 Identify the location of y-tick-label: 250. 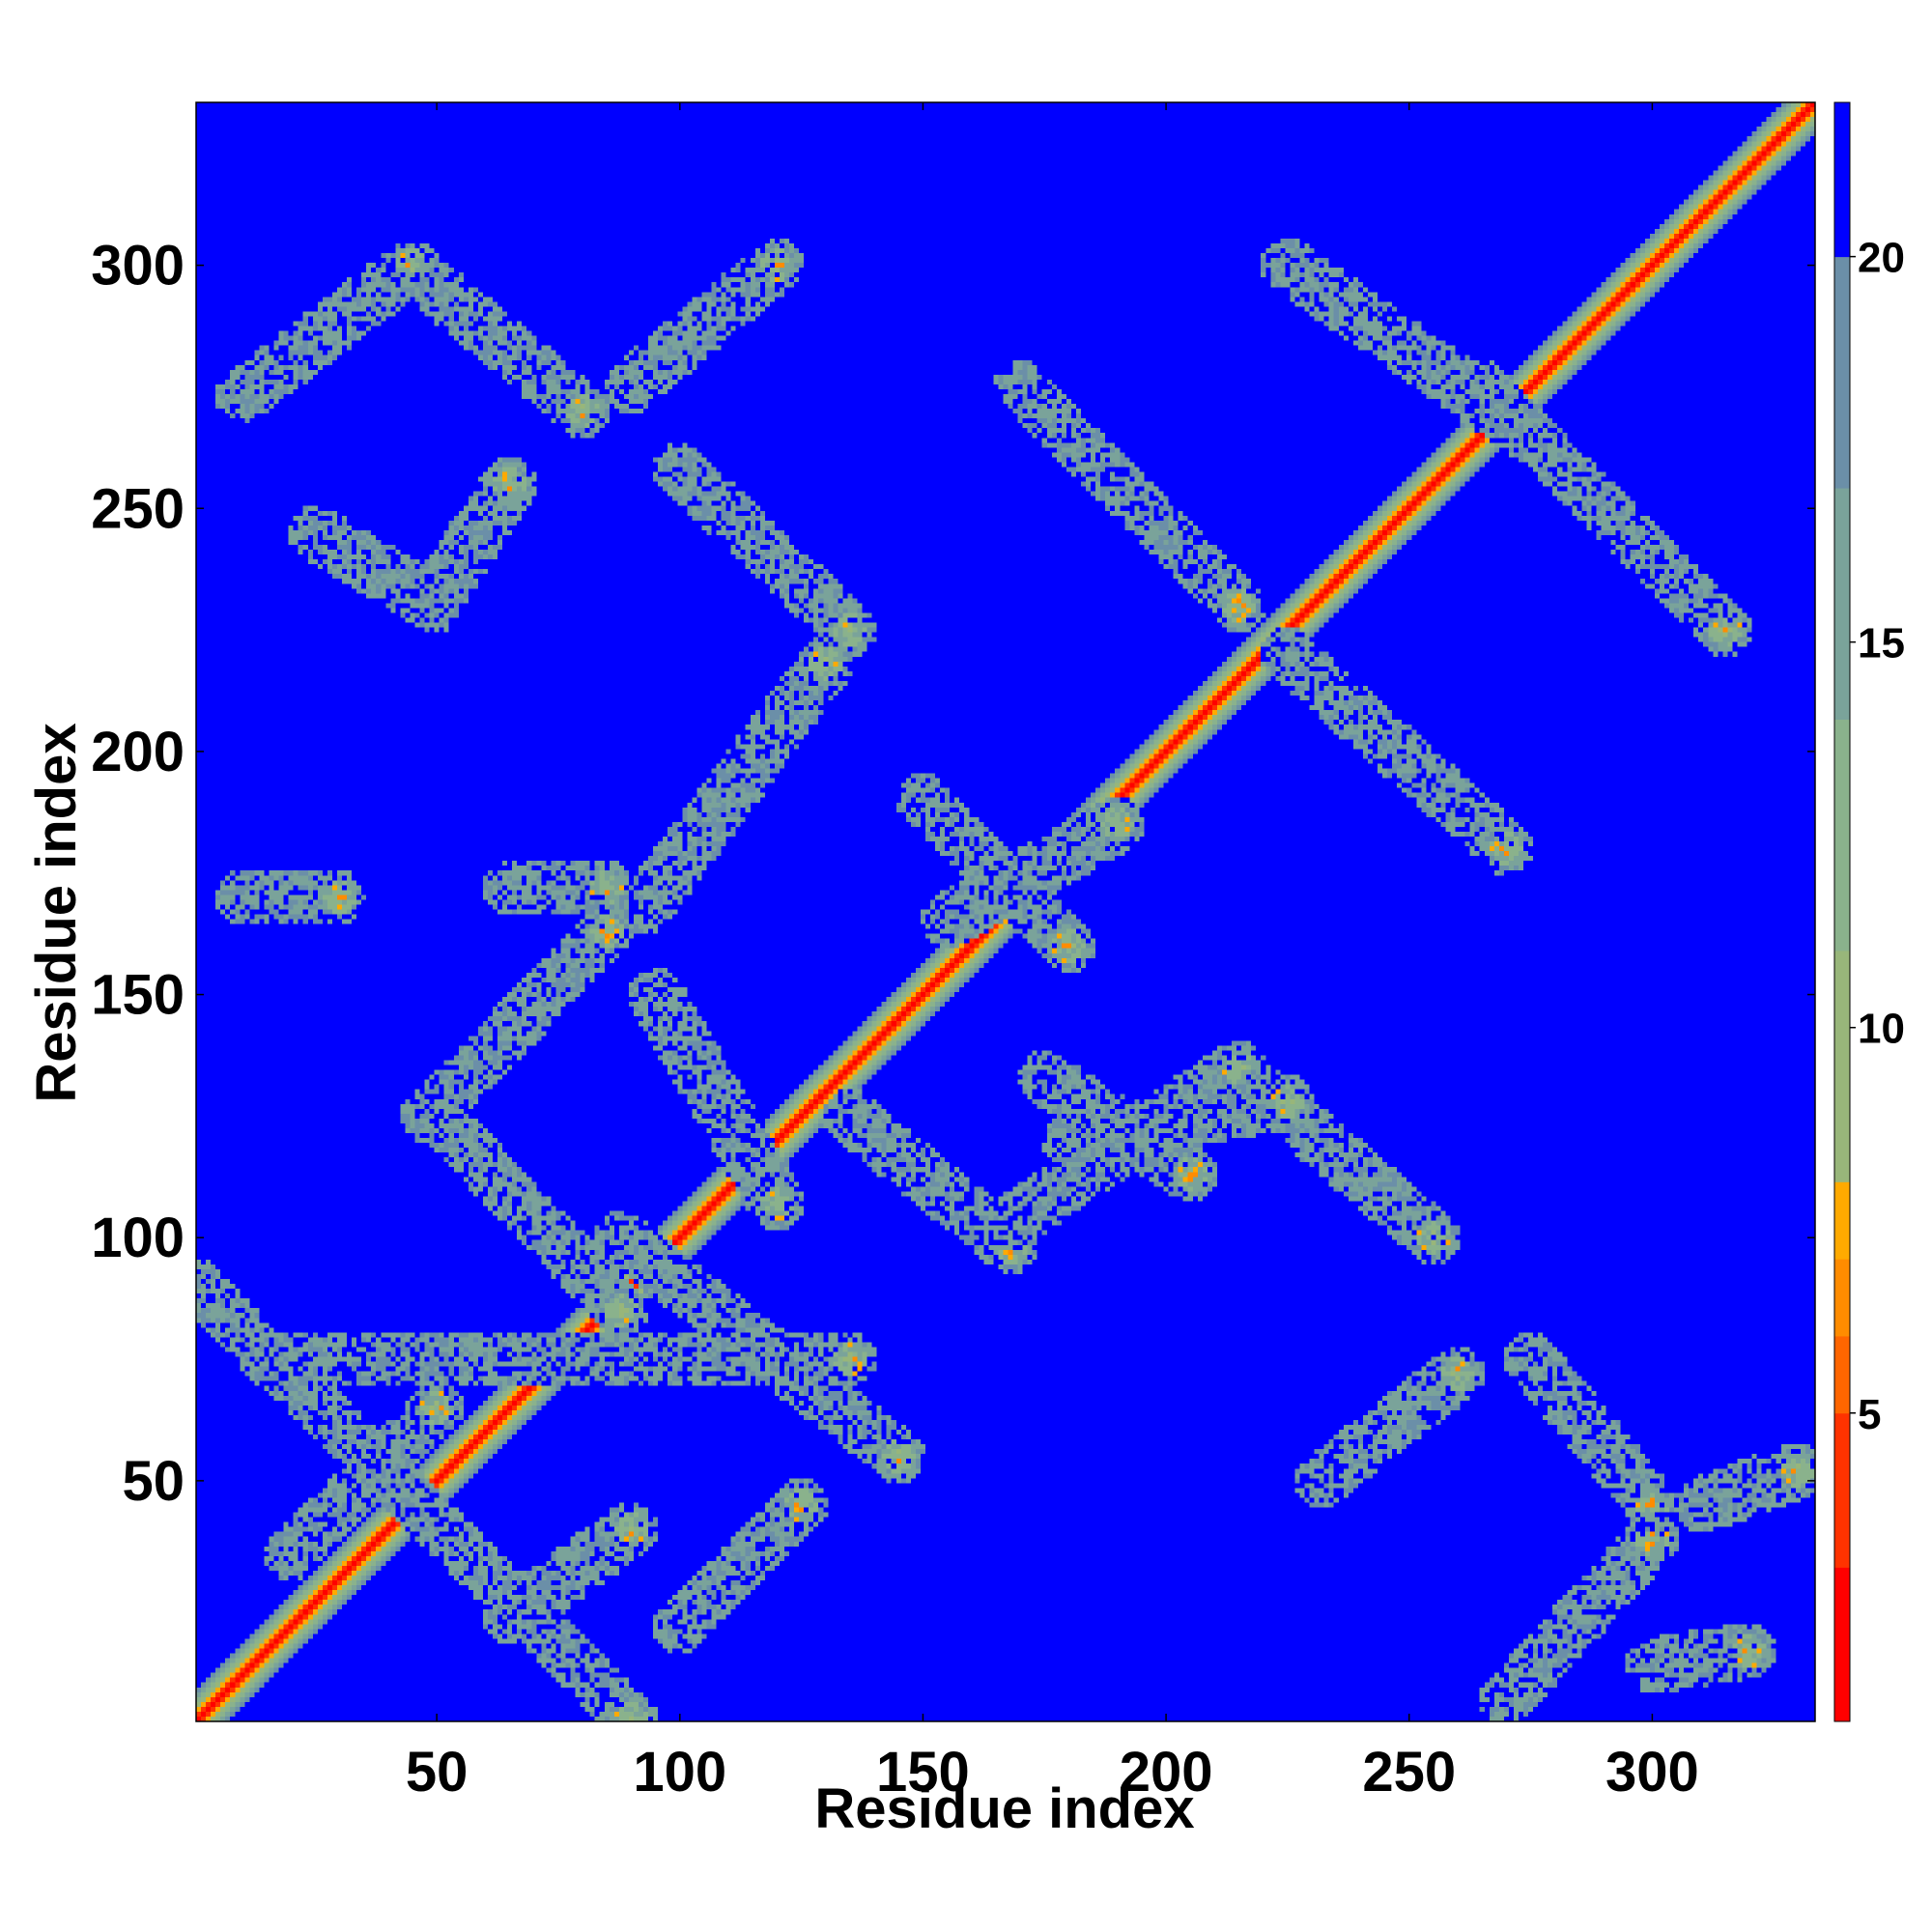
(138, 508).